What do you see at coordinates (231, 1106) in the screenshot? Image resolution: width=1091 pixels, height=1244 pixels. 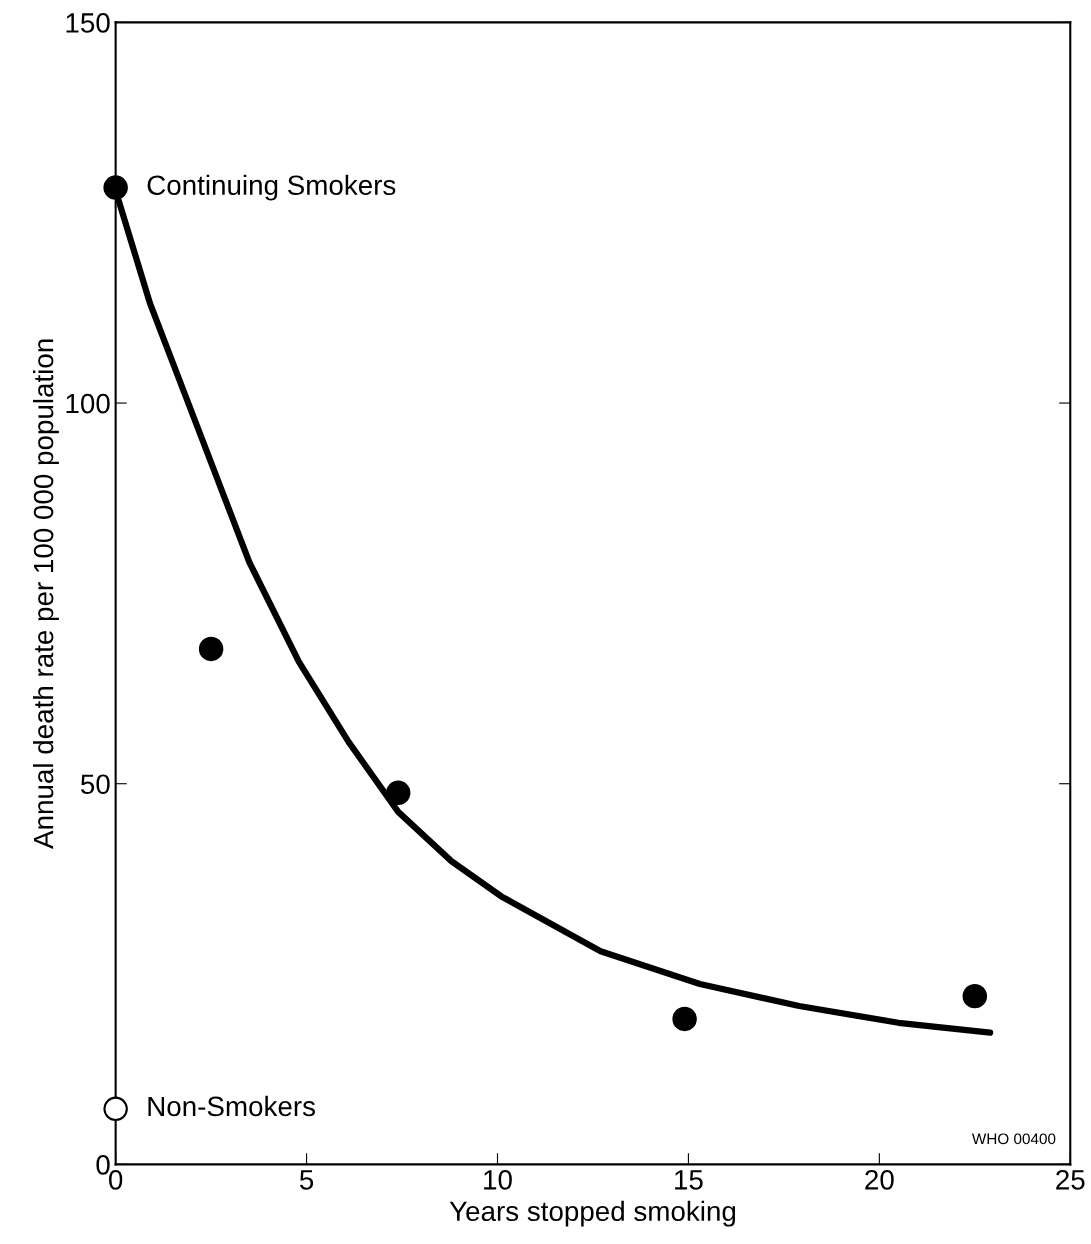 I see `annotation: Non-Smokers` at bounding box center [231, 1106].